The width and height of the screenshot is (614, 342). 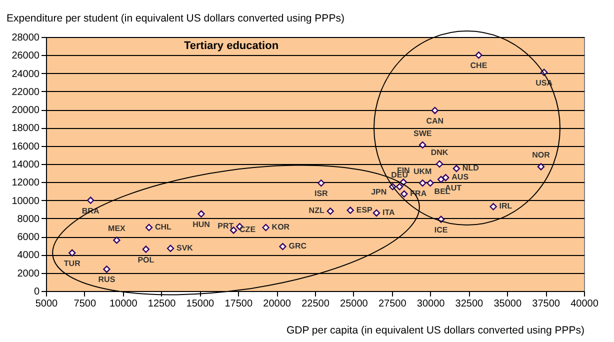 What do you see at coordinates (185, 247) in the screenshot?
I see `annotation: SVK` at bounding box center [185, 247].